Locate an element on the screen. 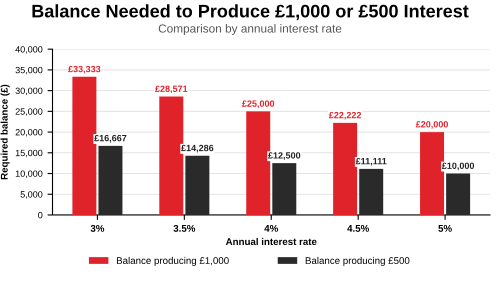  y-tick-label: 10,000 is located at coordinates (29, 174).